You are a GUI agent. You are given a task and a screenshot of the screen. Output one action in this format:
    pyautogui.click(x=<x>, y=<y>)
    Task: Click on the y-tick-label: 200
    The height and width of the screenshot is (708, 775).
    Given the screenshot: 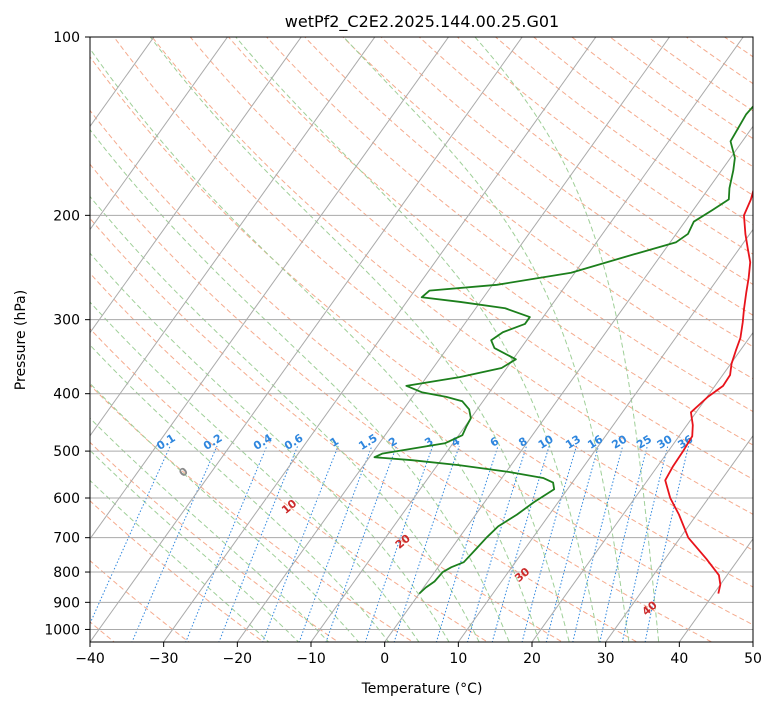 What is the action you would take?
    pyautogui.click(x=66, y=216)
    